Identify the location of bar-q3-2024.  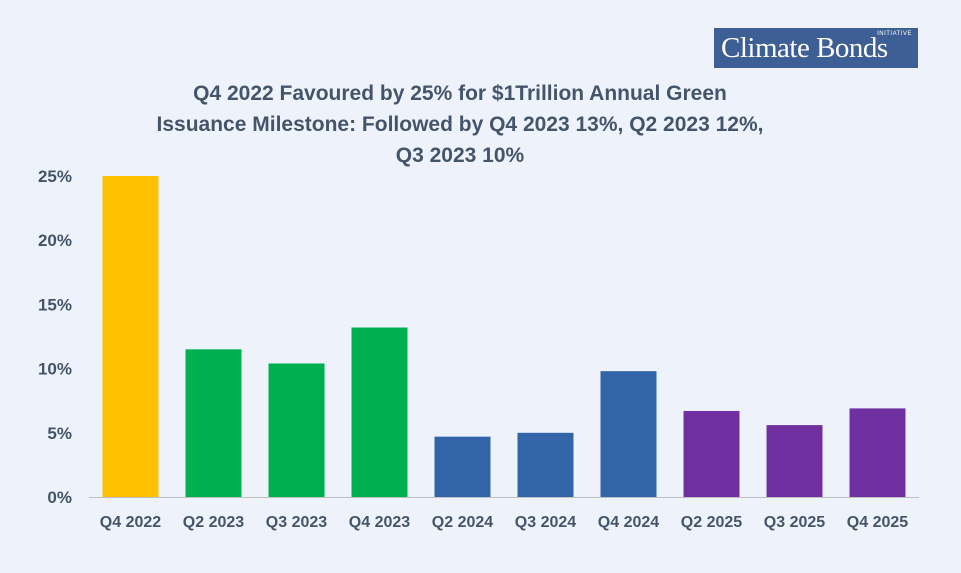
(545, 464).